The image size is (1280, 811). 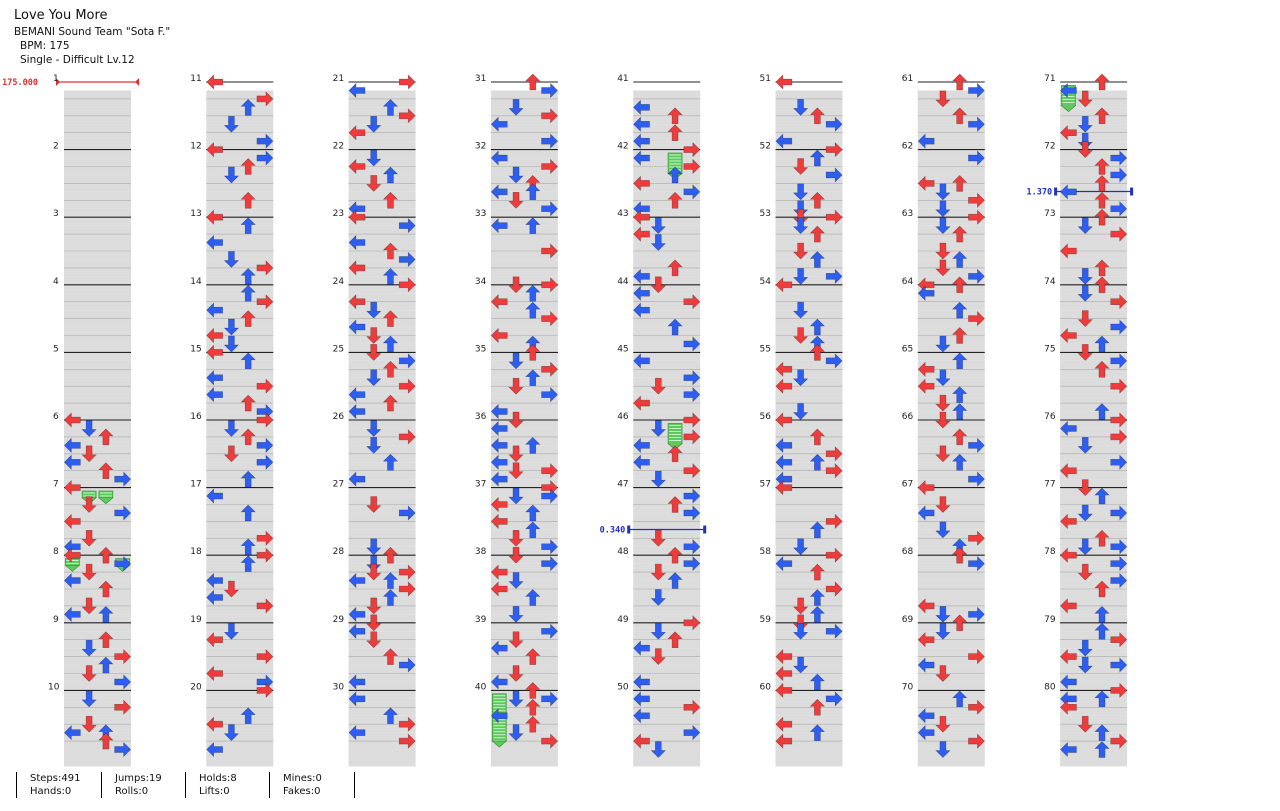 I want to click on measure-number: 34, so click(x=481, y=282).